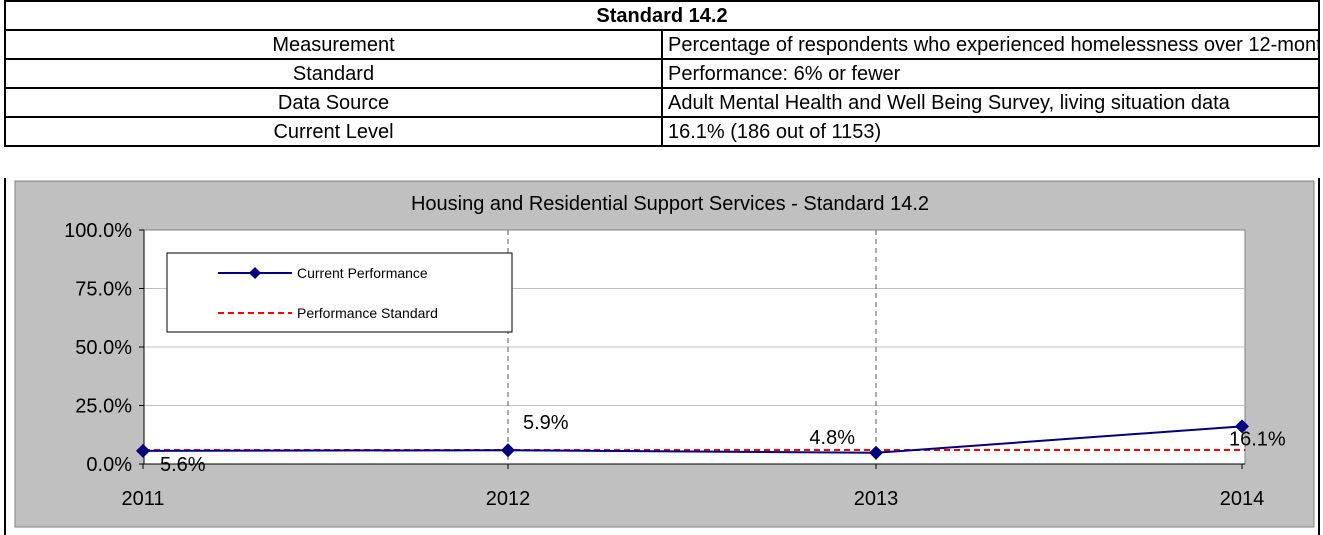 This screenshot has width=1323, height=535. What do you see at coordinates (832, 438) in the screenshot?
I see `data-label: 4.8%` at bounding box center [832, 438].